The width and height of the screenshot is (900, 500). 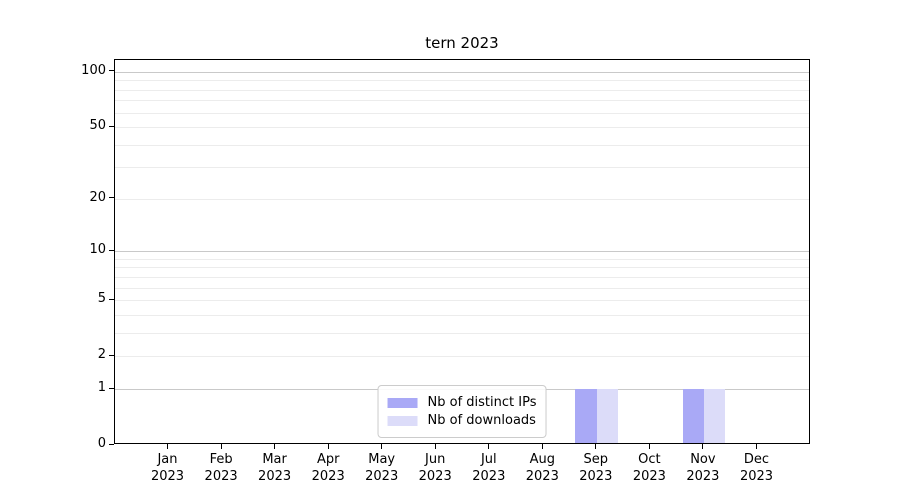 What do you see at coordinates (328, 459) in the screenshot?
I see `x-tick-label-month: Apr` at bounding box center [328, 459].